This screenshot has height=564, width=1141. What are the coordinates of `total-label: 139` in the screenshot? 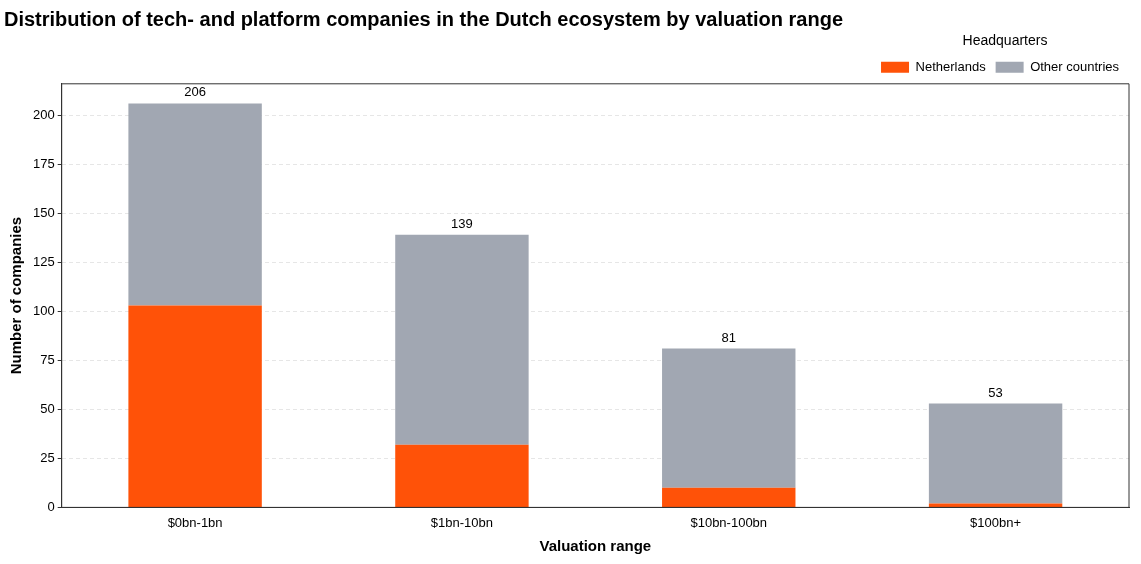 It's located at (462, 223).